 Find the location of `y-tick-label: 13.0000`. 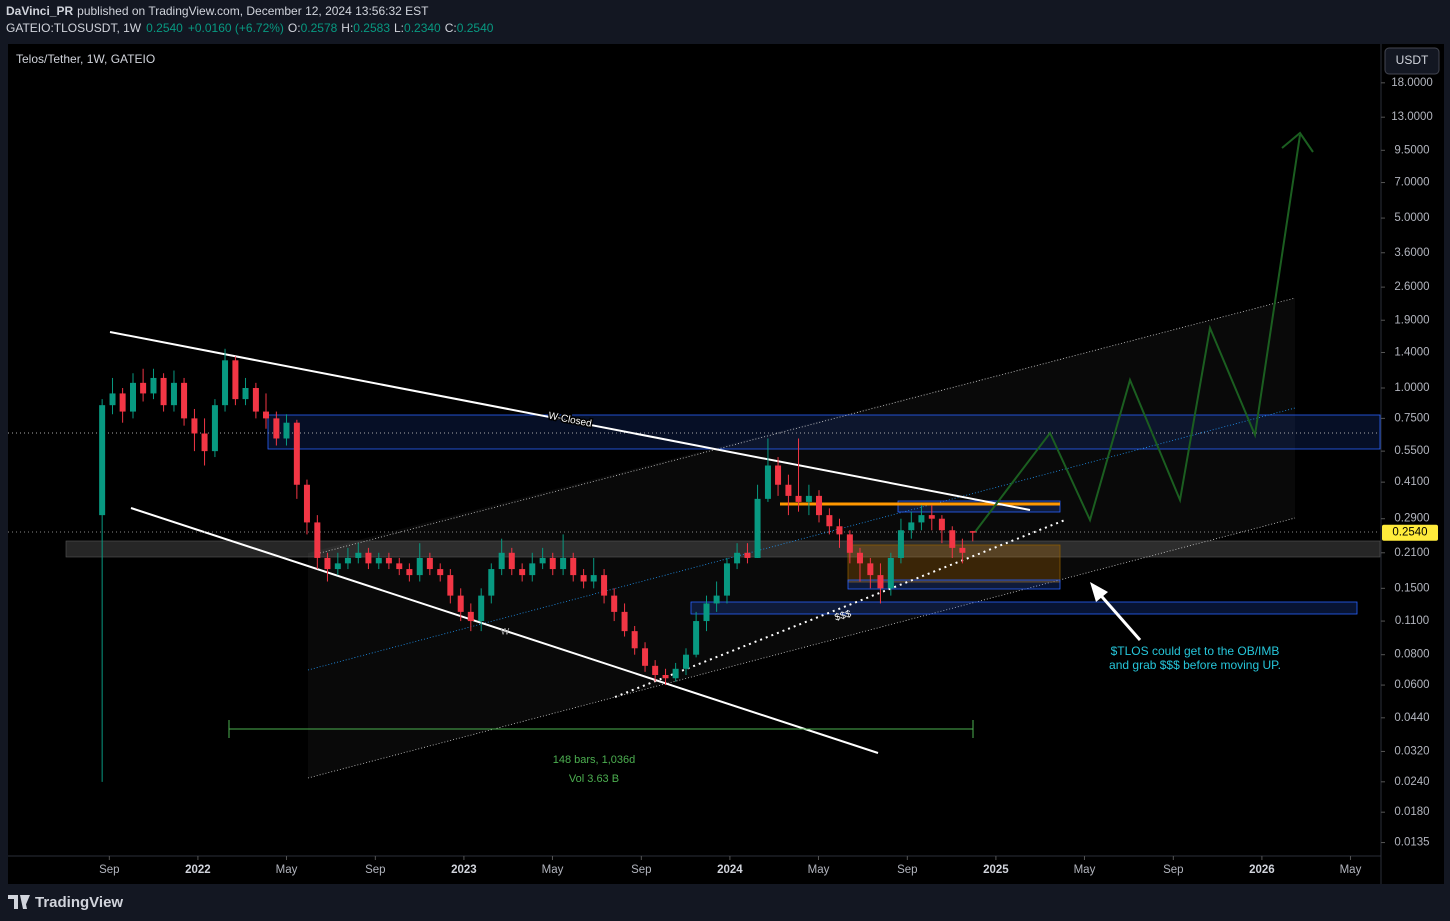

y-tick-label: 13.0000 is located at coordinates (1412, 117).